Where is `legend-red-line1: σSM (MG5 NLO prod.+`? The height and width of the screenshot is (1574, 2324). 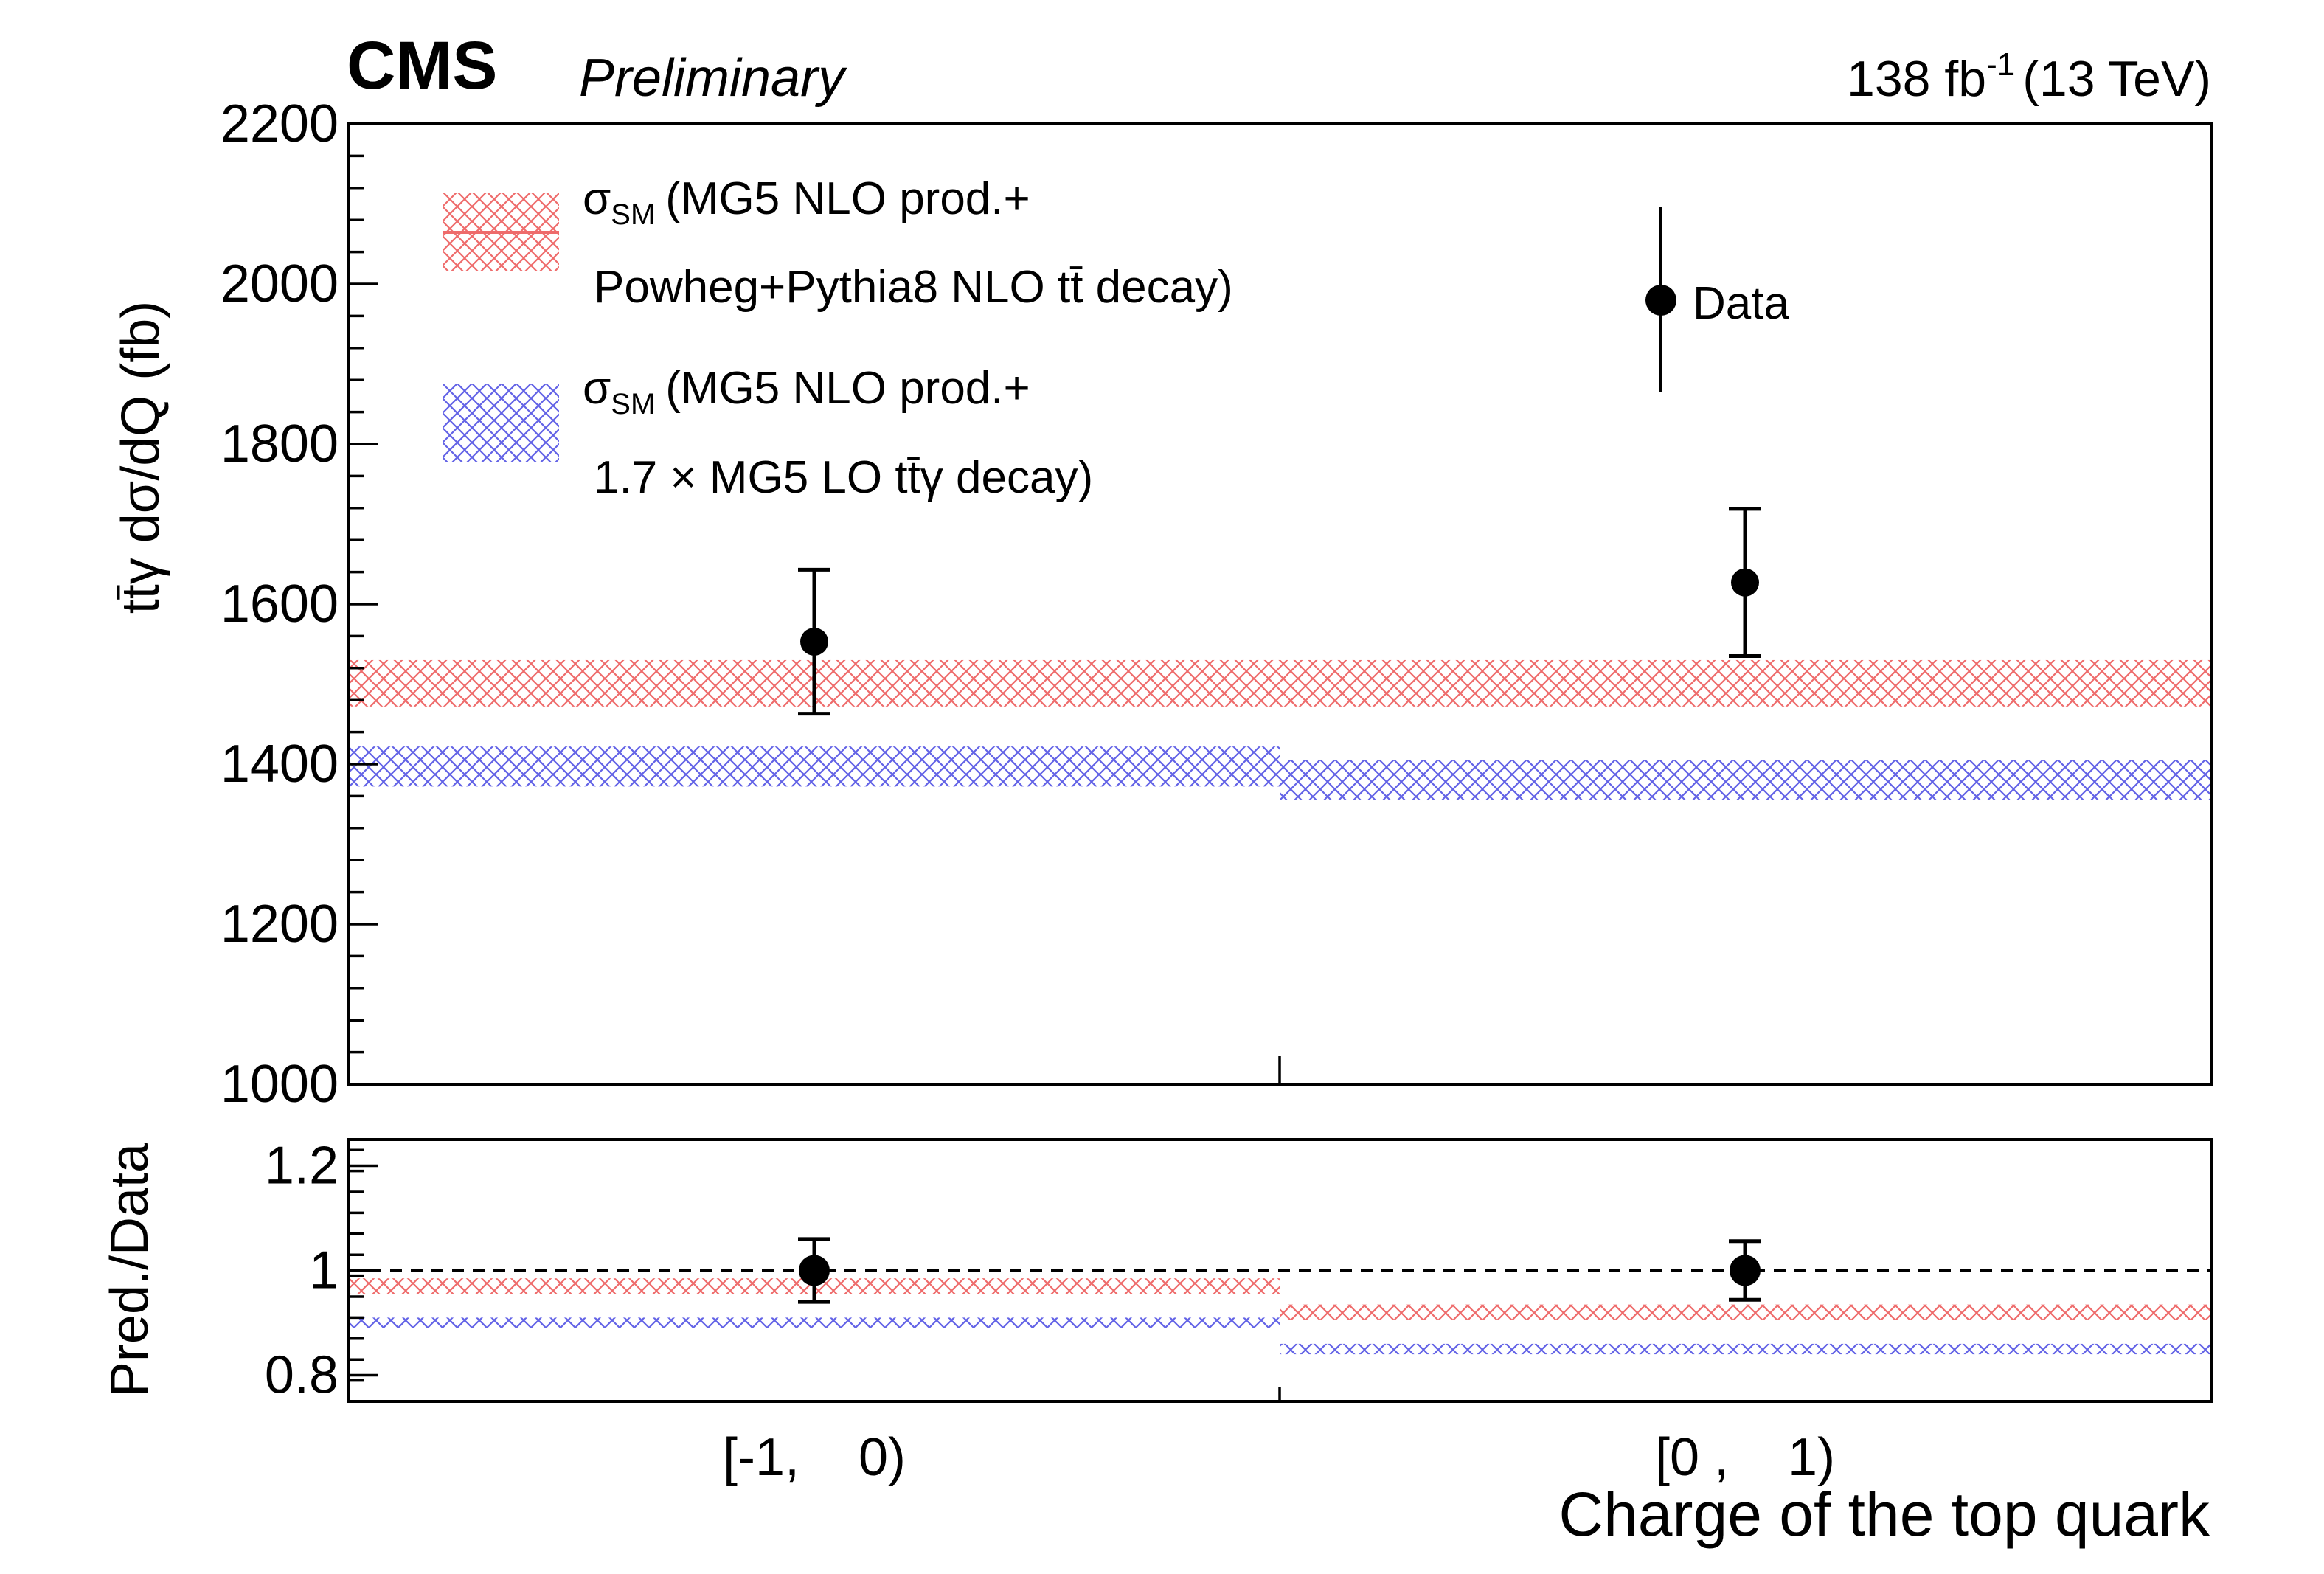
legend-red-line1: σSM (MG5 NLO prod.+ is located at coordinates (806, 202).